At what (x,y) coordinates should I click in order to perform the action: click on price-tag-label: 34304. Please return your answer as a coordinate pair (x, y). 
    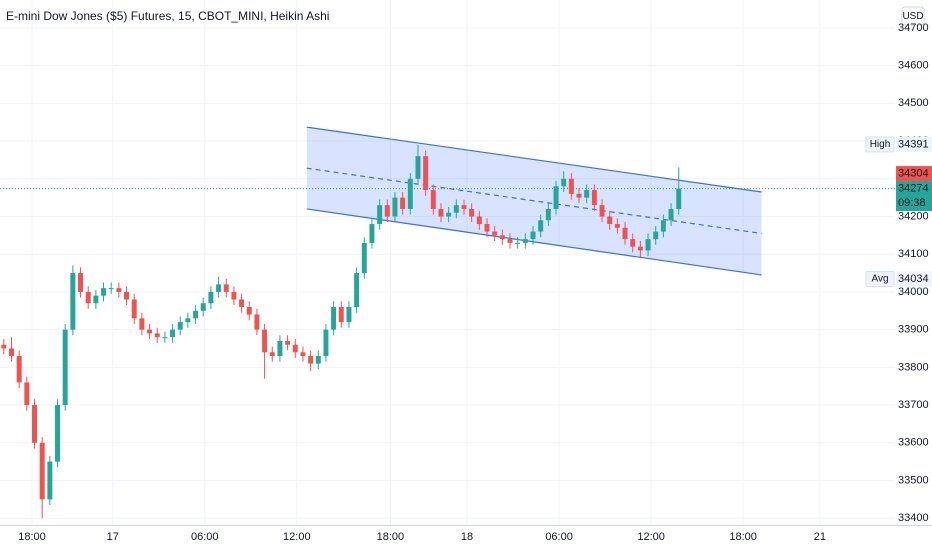
    Looking at the image, I should click on (913, 173).